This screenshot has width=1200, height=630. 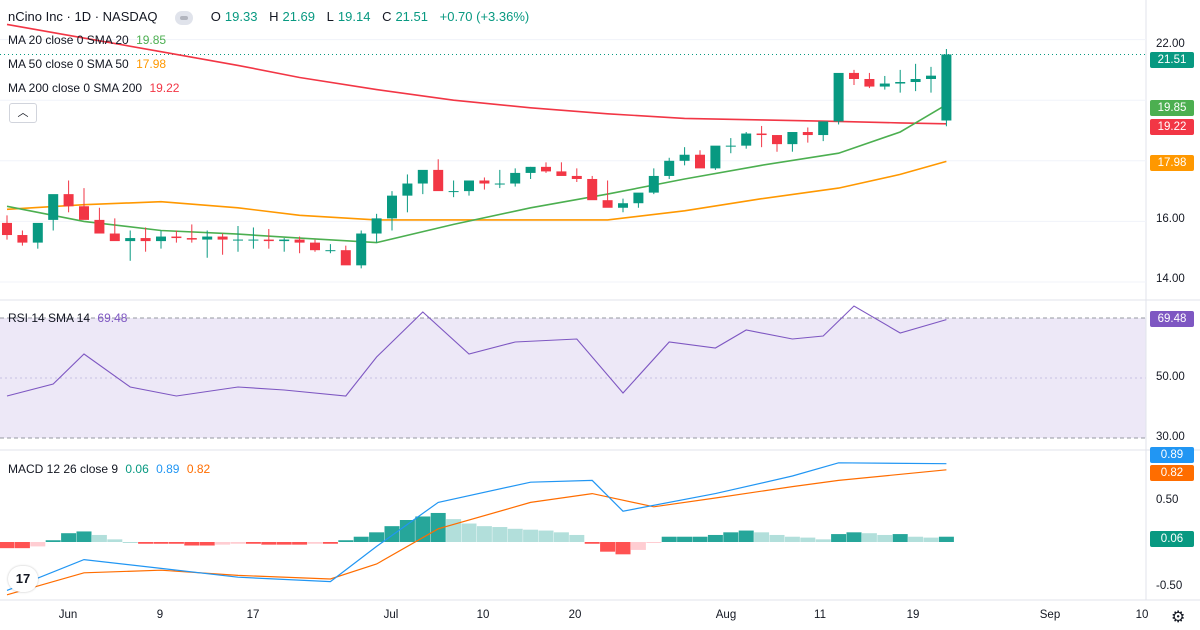 What do you see at coordinates (68, 40) in the screenshot?
I see `ma20-label: MA 20 close 0 SMA 20` at bounding box center [68, 40].